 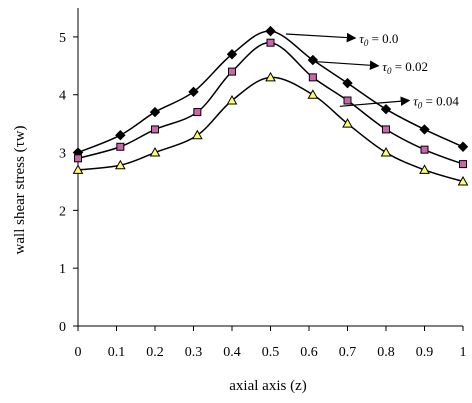 I want to click on x-tick-label: 0.4, so click(x=232, y=352).